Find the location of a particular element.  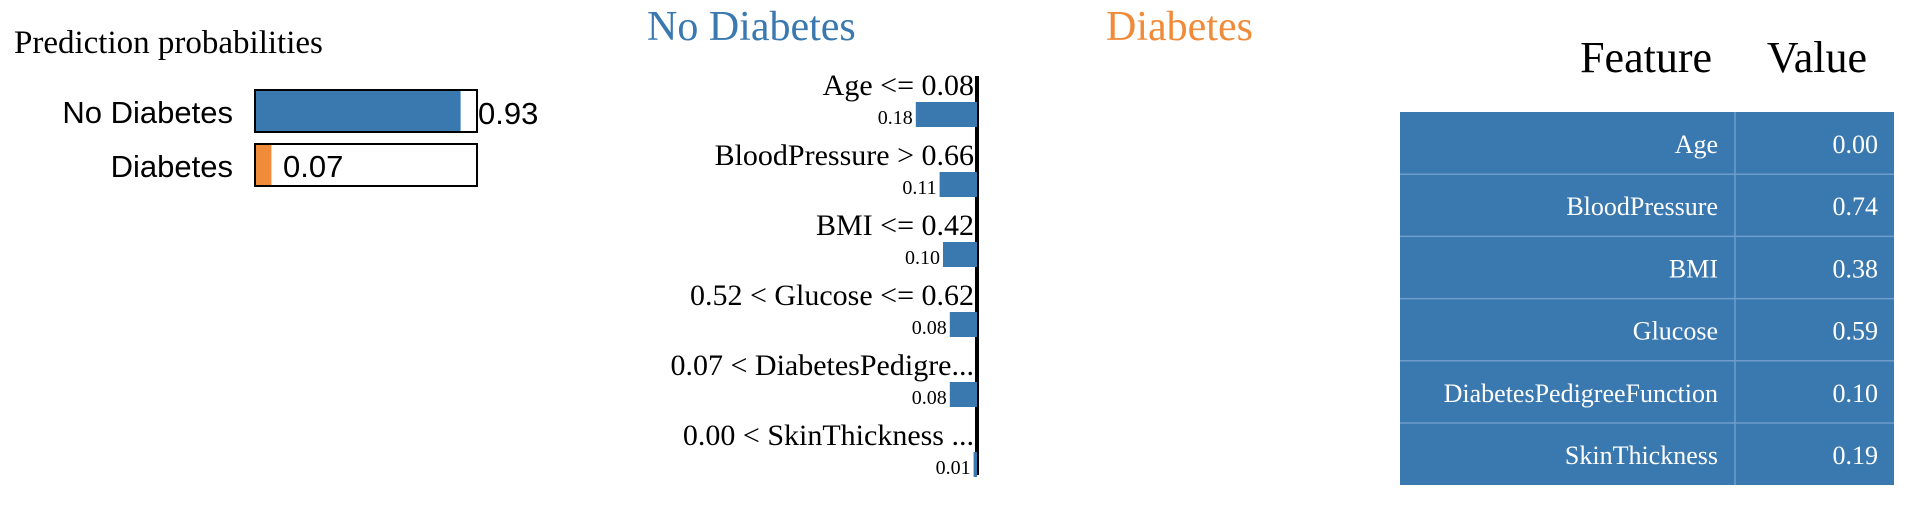

prob-value-no-diabetes: 0.93 is located at coordinates (508, 113).